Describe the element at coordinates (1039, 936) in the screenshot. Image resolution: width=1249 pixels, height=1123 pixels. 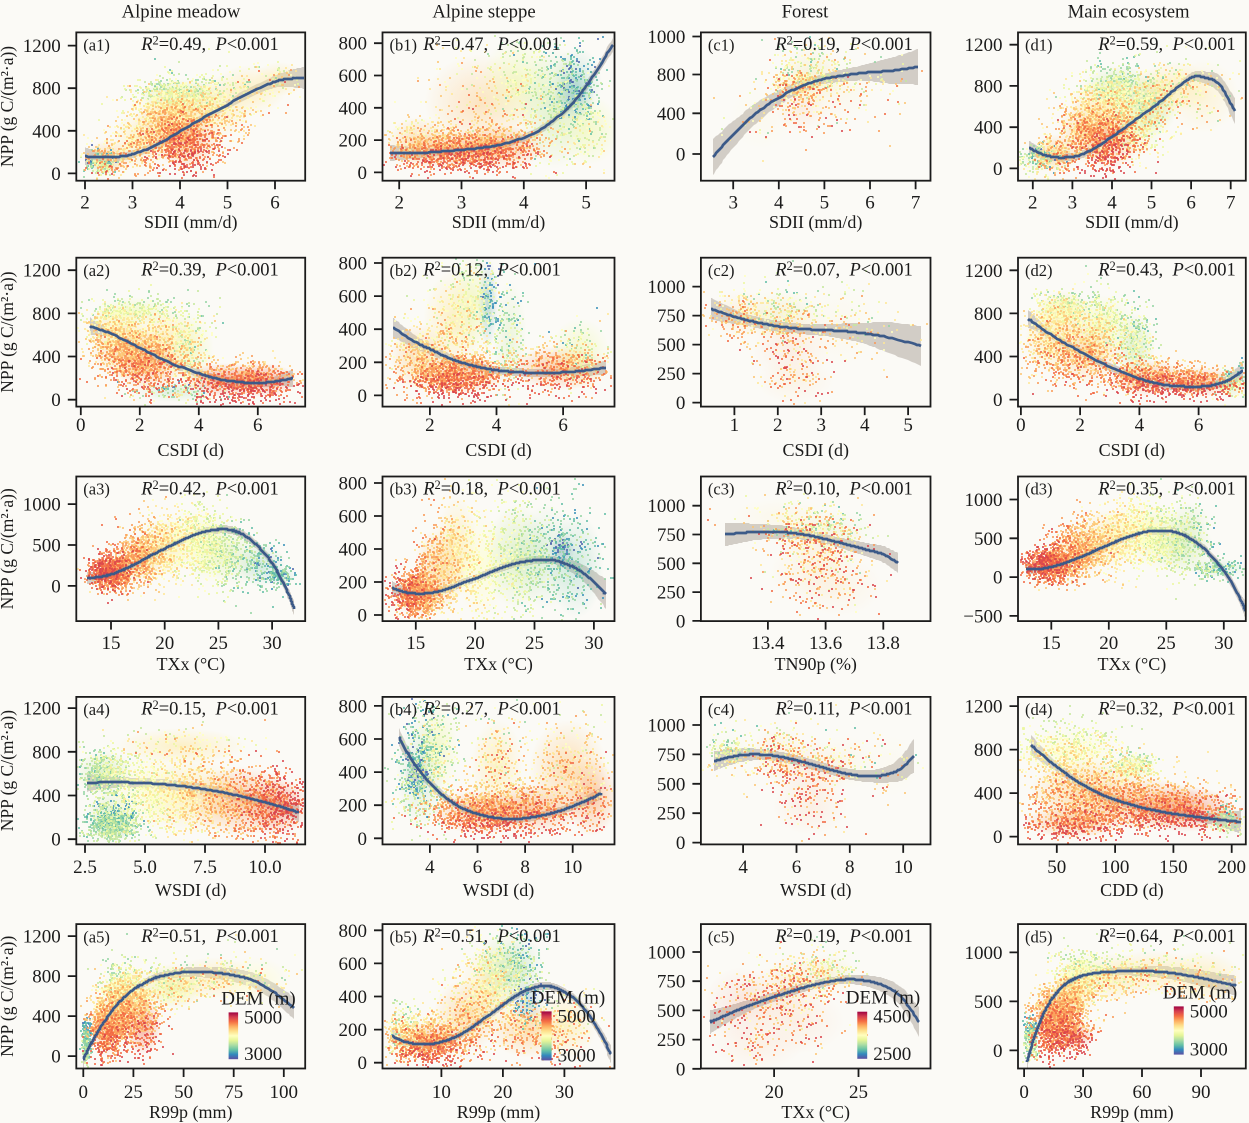
I see `svg-text: (d5)` at that location.